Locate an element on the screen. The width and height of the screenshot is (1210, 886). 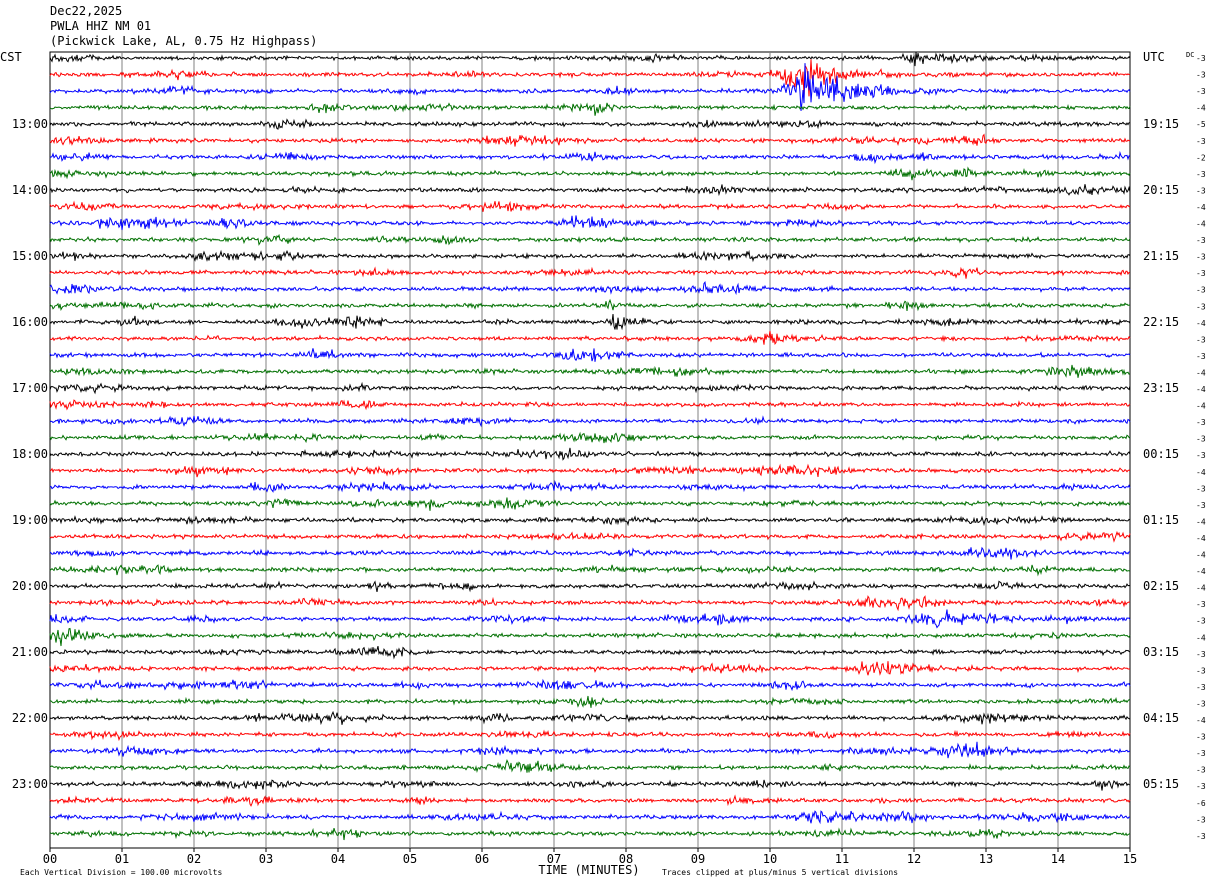
utc-hour-label: 05:15 is located at coordinates (1161, 784).